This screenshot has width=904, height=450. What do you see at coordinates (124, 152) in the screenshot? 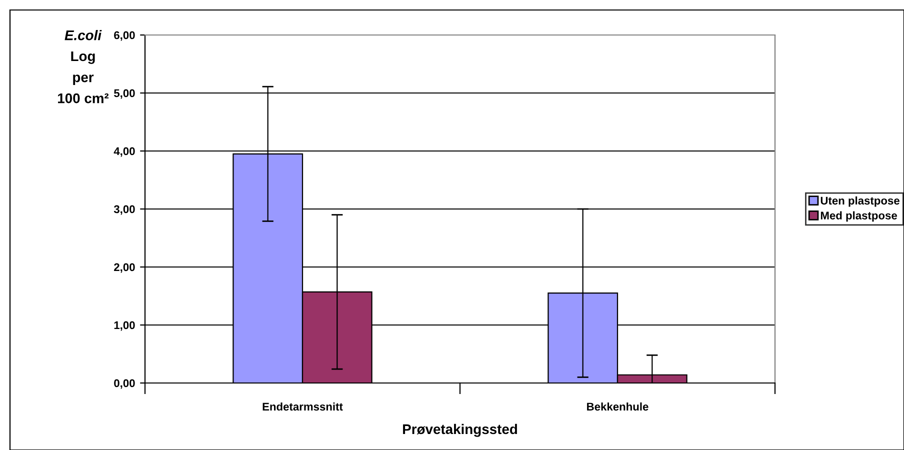
I see `y-tick-label: 4,00` at bounding box center [124, 152].